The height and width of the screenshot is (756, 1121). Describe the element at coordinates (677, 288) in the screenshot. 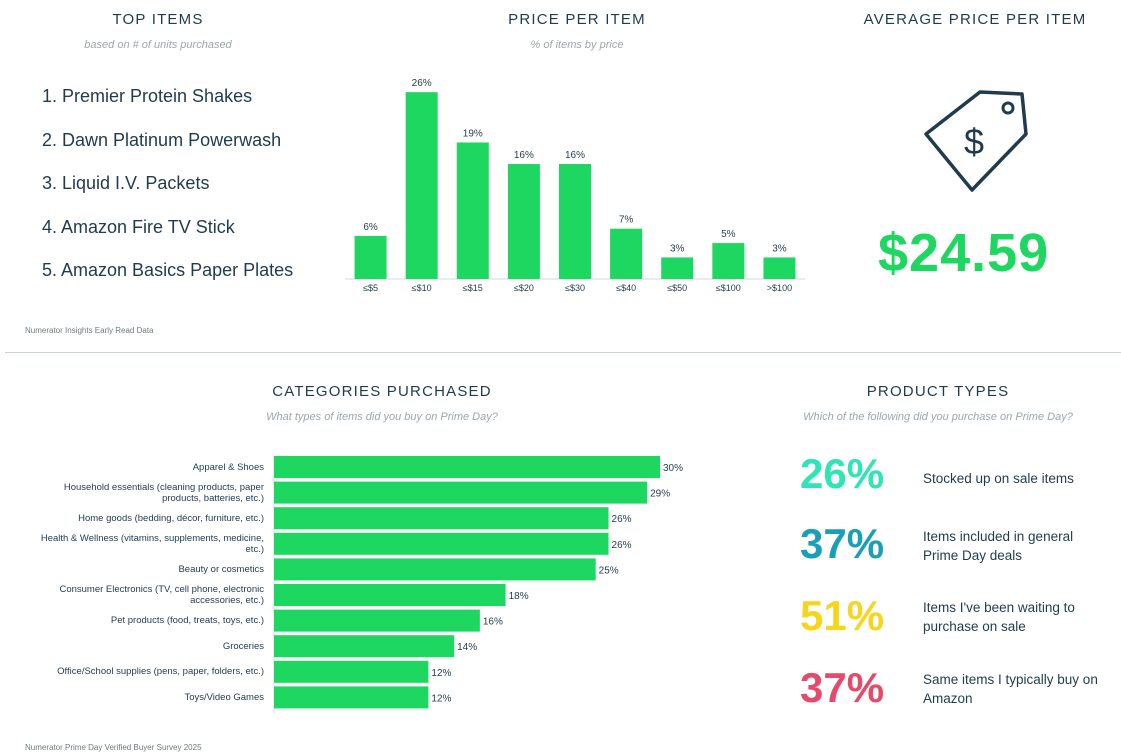

I see `price-tick-label: ≤$50` at that location.